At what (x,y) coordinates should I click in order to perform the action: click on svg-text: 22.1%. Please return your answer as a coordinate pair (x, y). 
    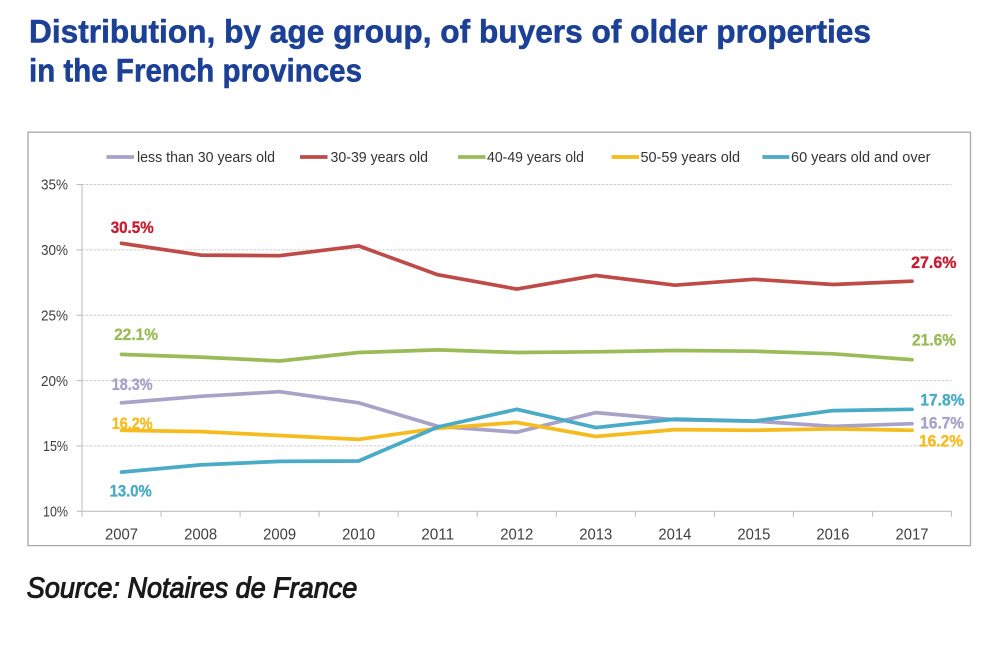
    Looking at the image, I should click on (136, 334).